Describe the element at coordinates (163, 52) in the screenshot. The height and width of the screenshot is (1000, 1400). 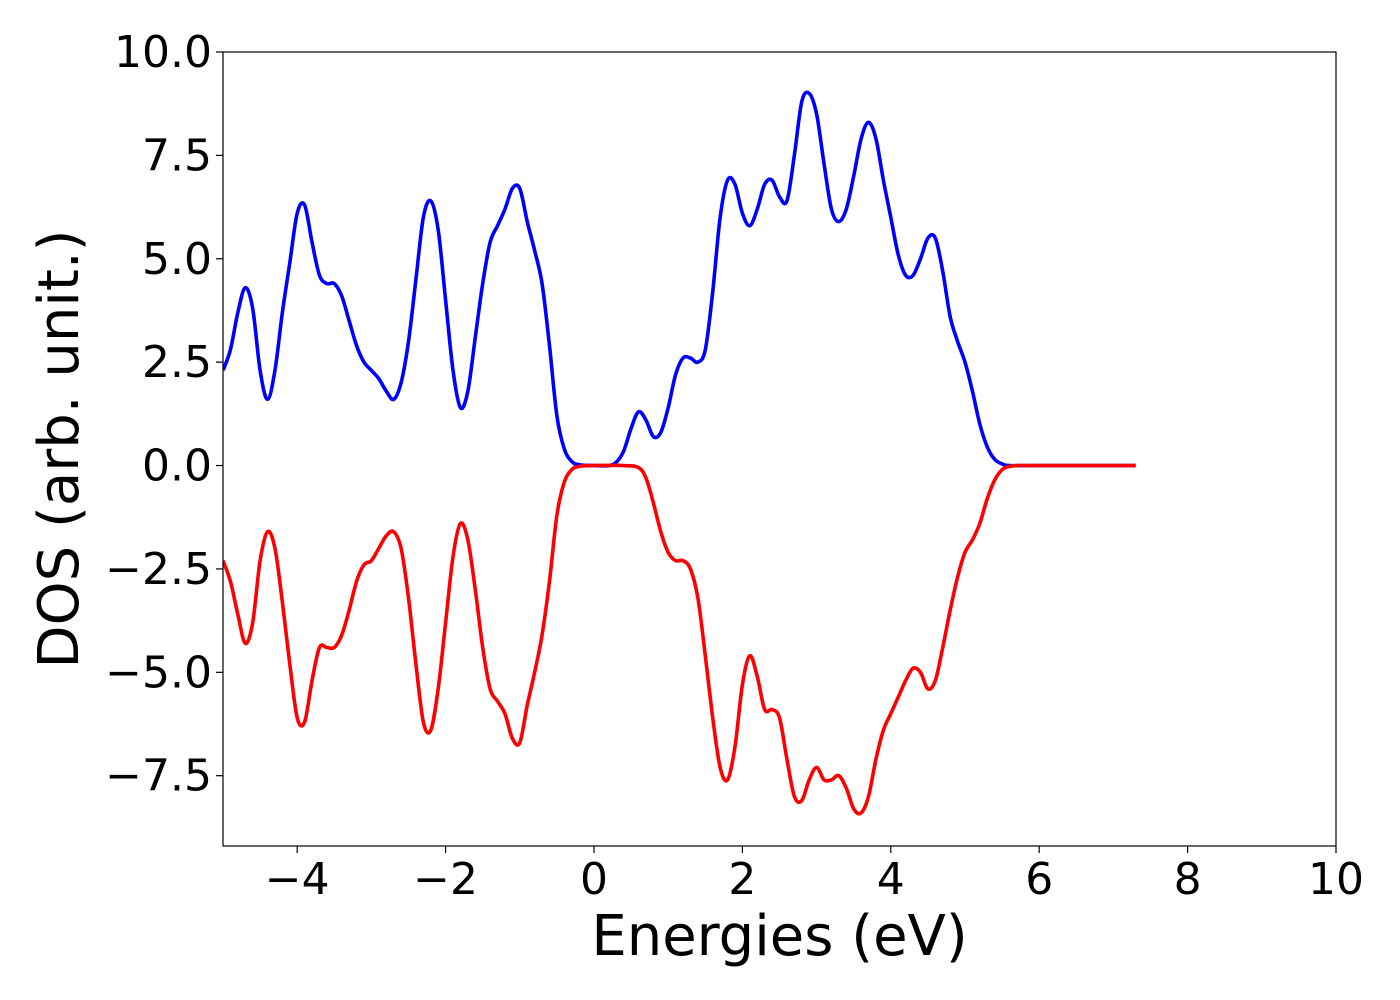
I see `y-tick-label: 10.0` at that location.